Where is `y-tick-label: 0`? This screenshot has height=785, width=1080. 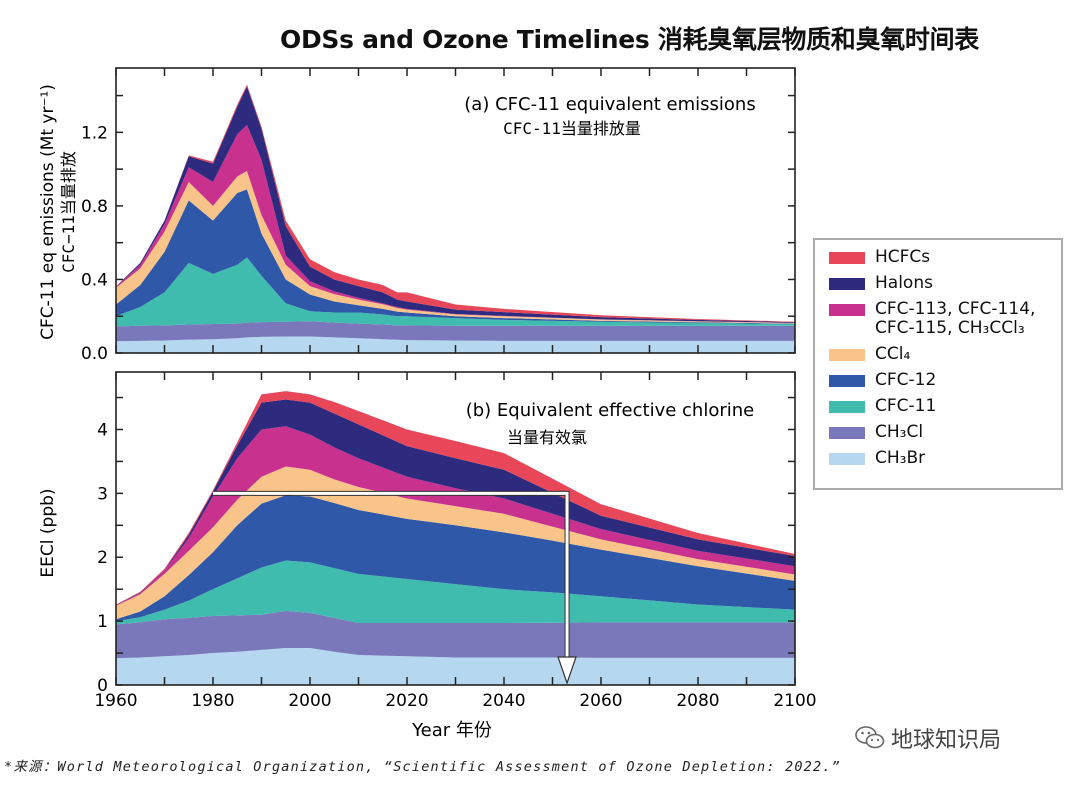
y-tick-label: 0 is located at coordinates (102, 686).